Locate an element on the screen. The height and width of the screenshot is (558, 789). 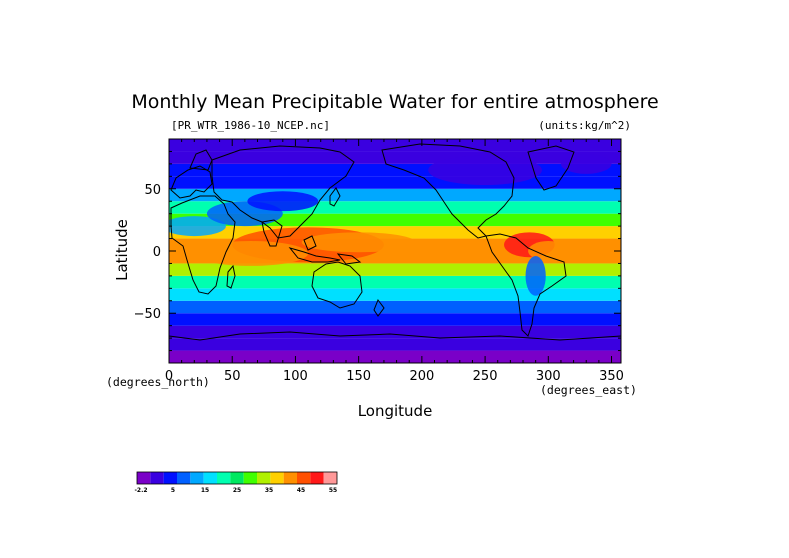
coastline-antarctica is located at coordinates (395, 336).